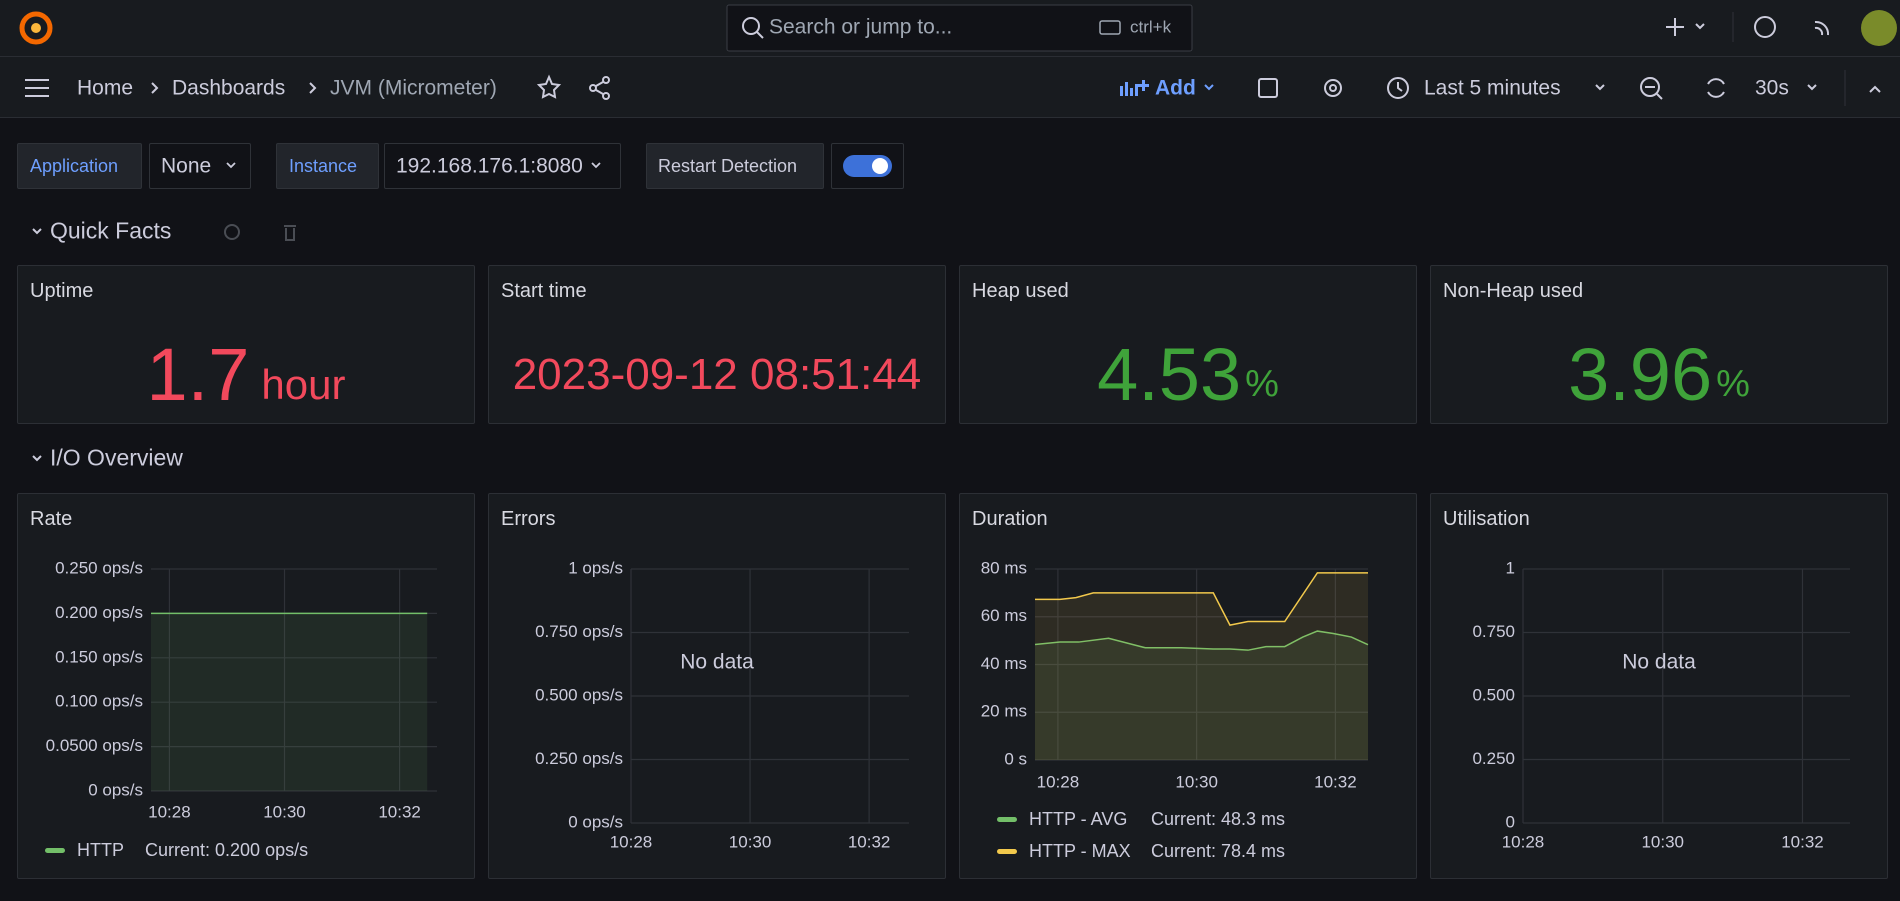 The image size is (1900, 901). I want to click on plus-icon, so click(1675, 27).